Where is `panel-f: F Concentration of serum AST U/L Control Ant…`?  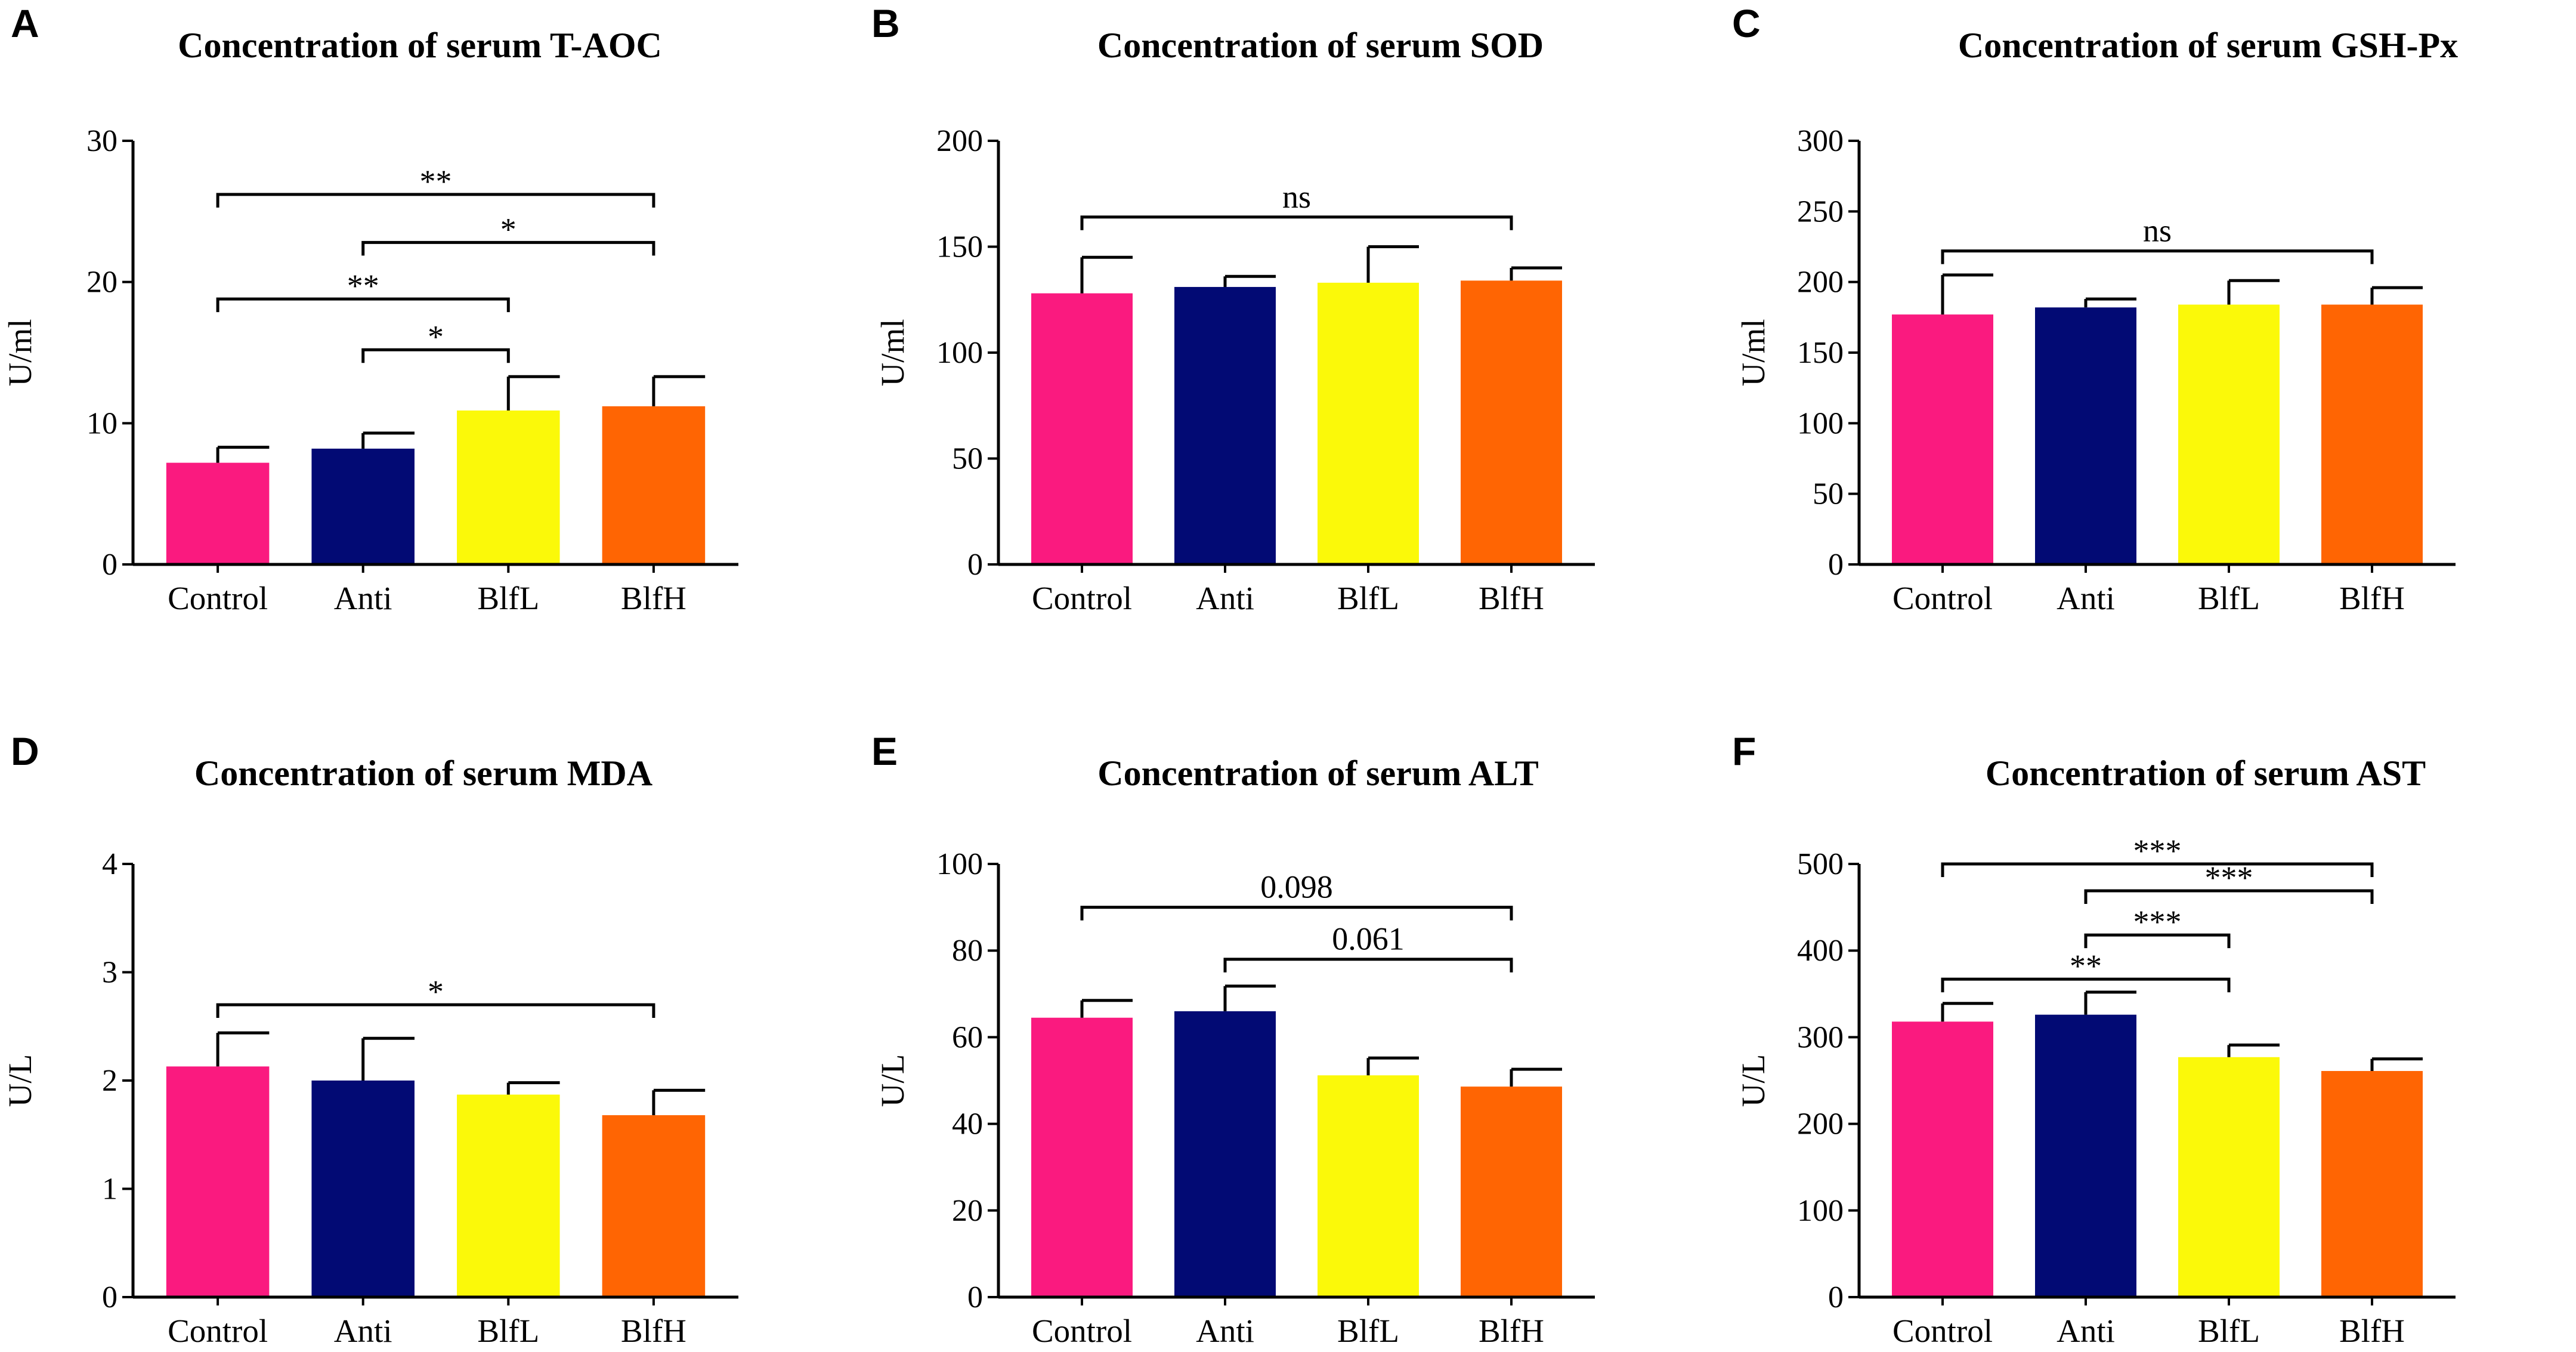 panel-f: F Concentration of serum AST U/L Control Ant… is located at coordinates (2094, 1039).